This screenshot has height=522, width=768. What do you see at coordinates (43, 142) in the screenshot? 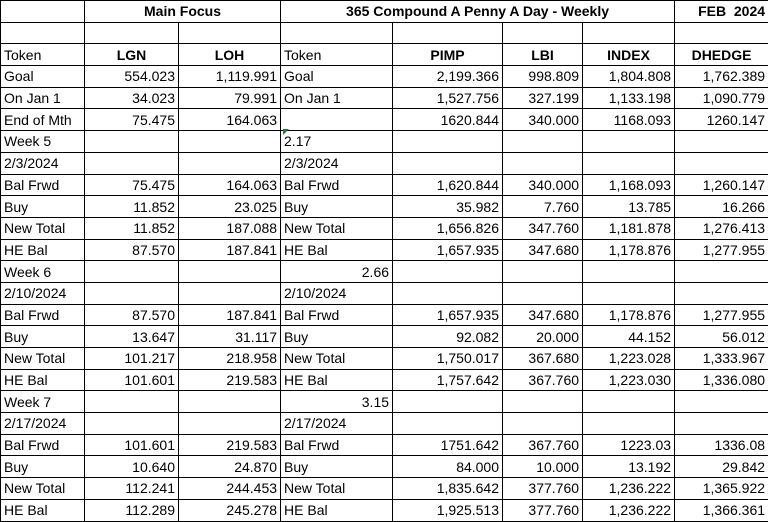
I see `left-label-cell: Week 5` at bounding box center [43, 142].